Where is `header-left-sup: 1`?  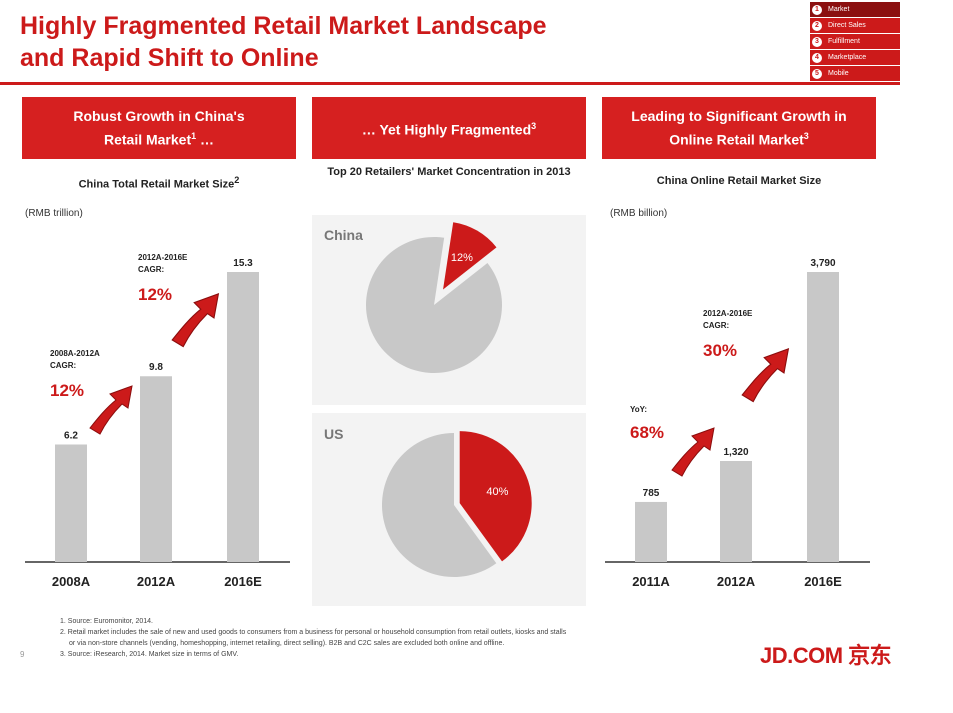
header-left-sup: 1 is located at coordinates (194, 136).